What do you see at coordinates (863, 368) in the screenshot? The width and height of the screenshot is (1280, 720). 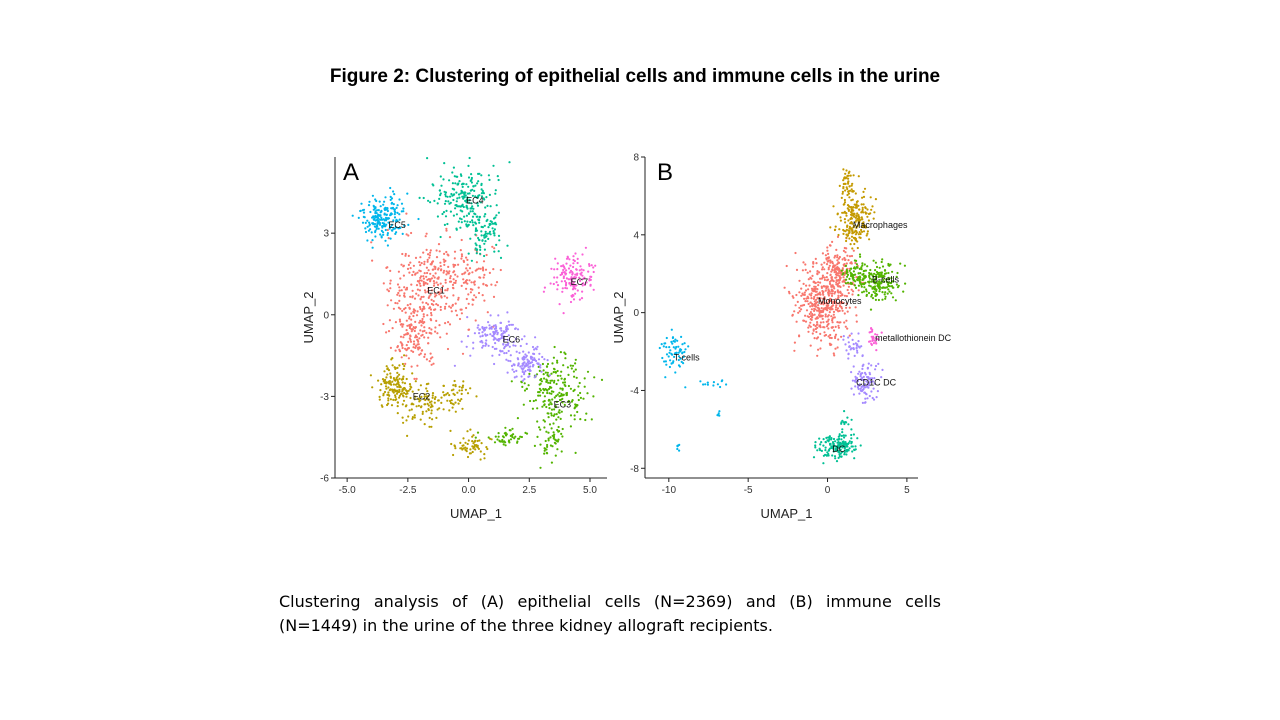 I see `cluster-cd1c-dc-points` at bounding box center [863, 368].